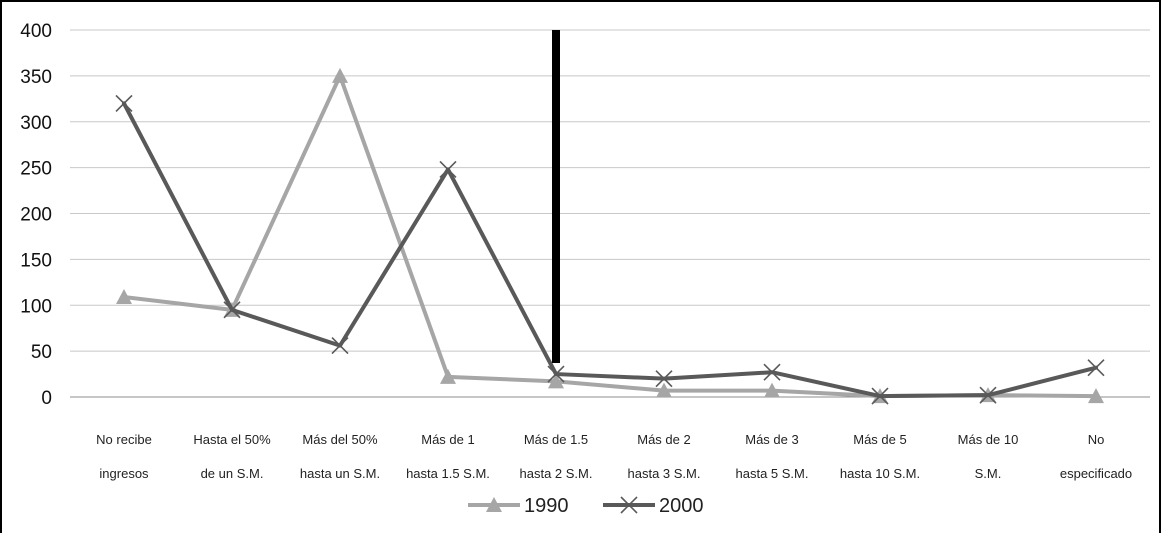  I want to click on y-tick-label: 400, so click(36, 31).